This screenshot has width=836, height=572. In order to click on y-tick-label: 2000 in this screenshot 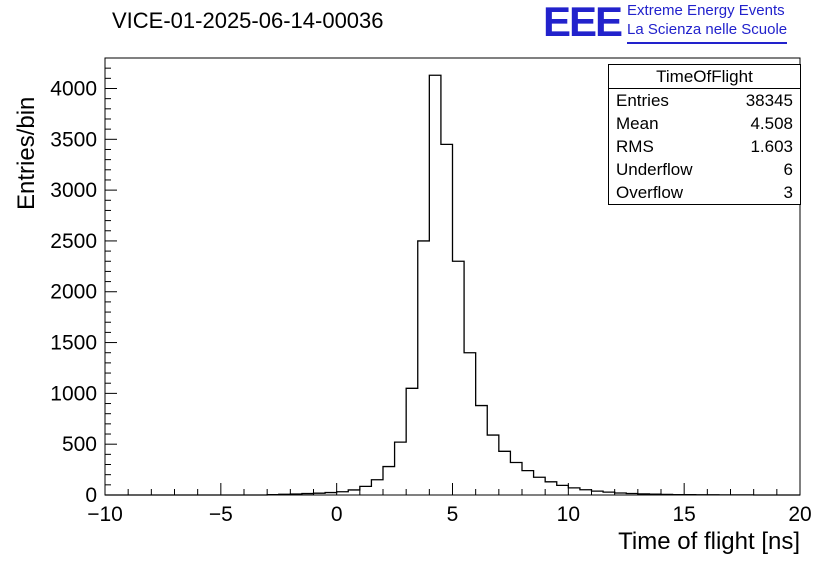, I will do `click(73, 292)`.